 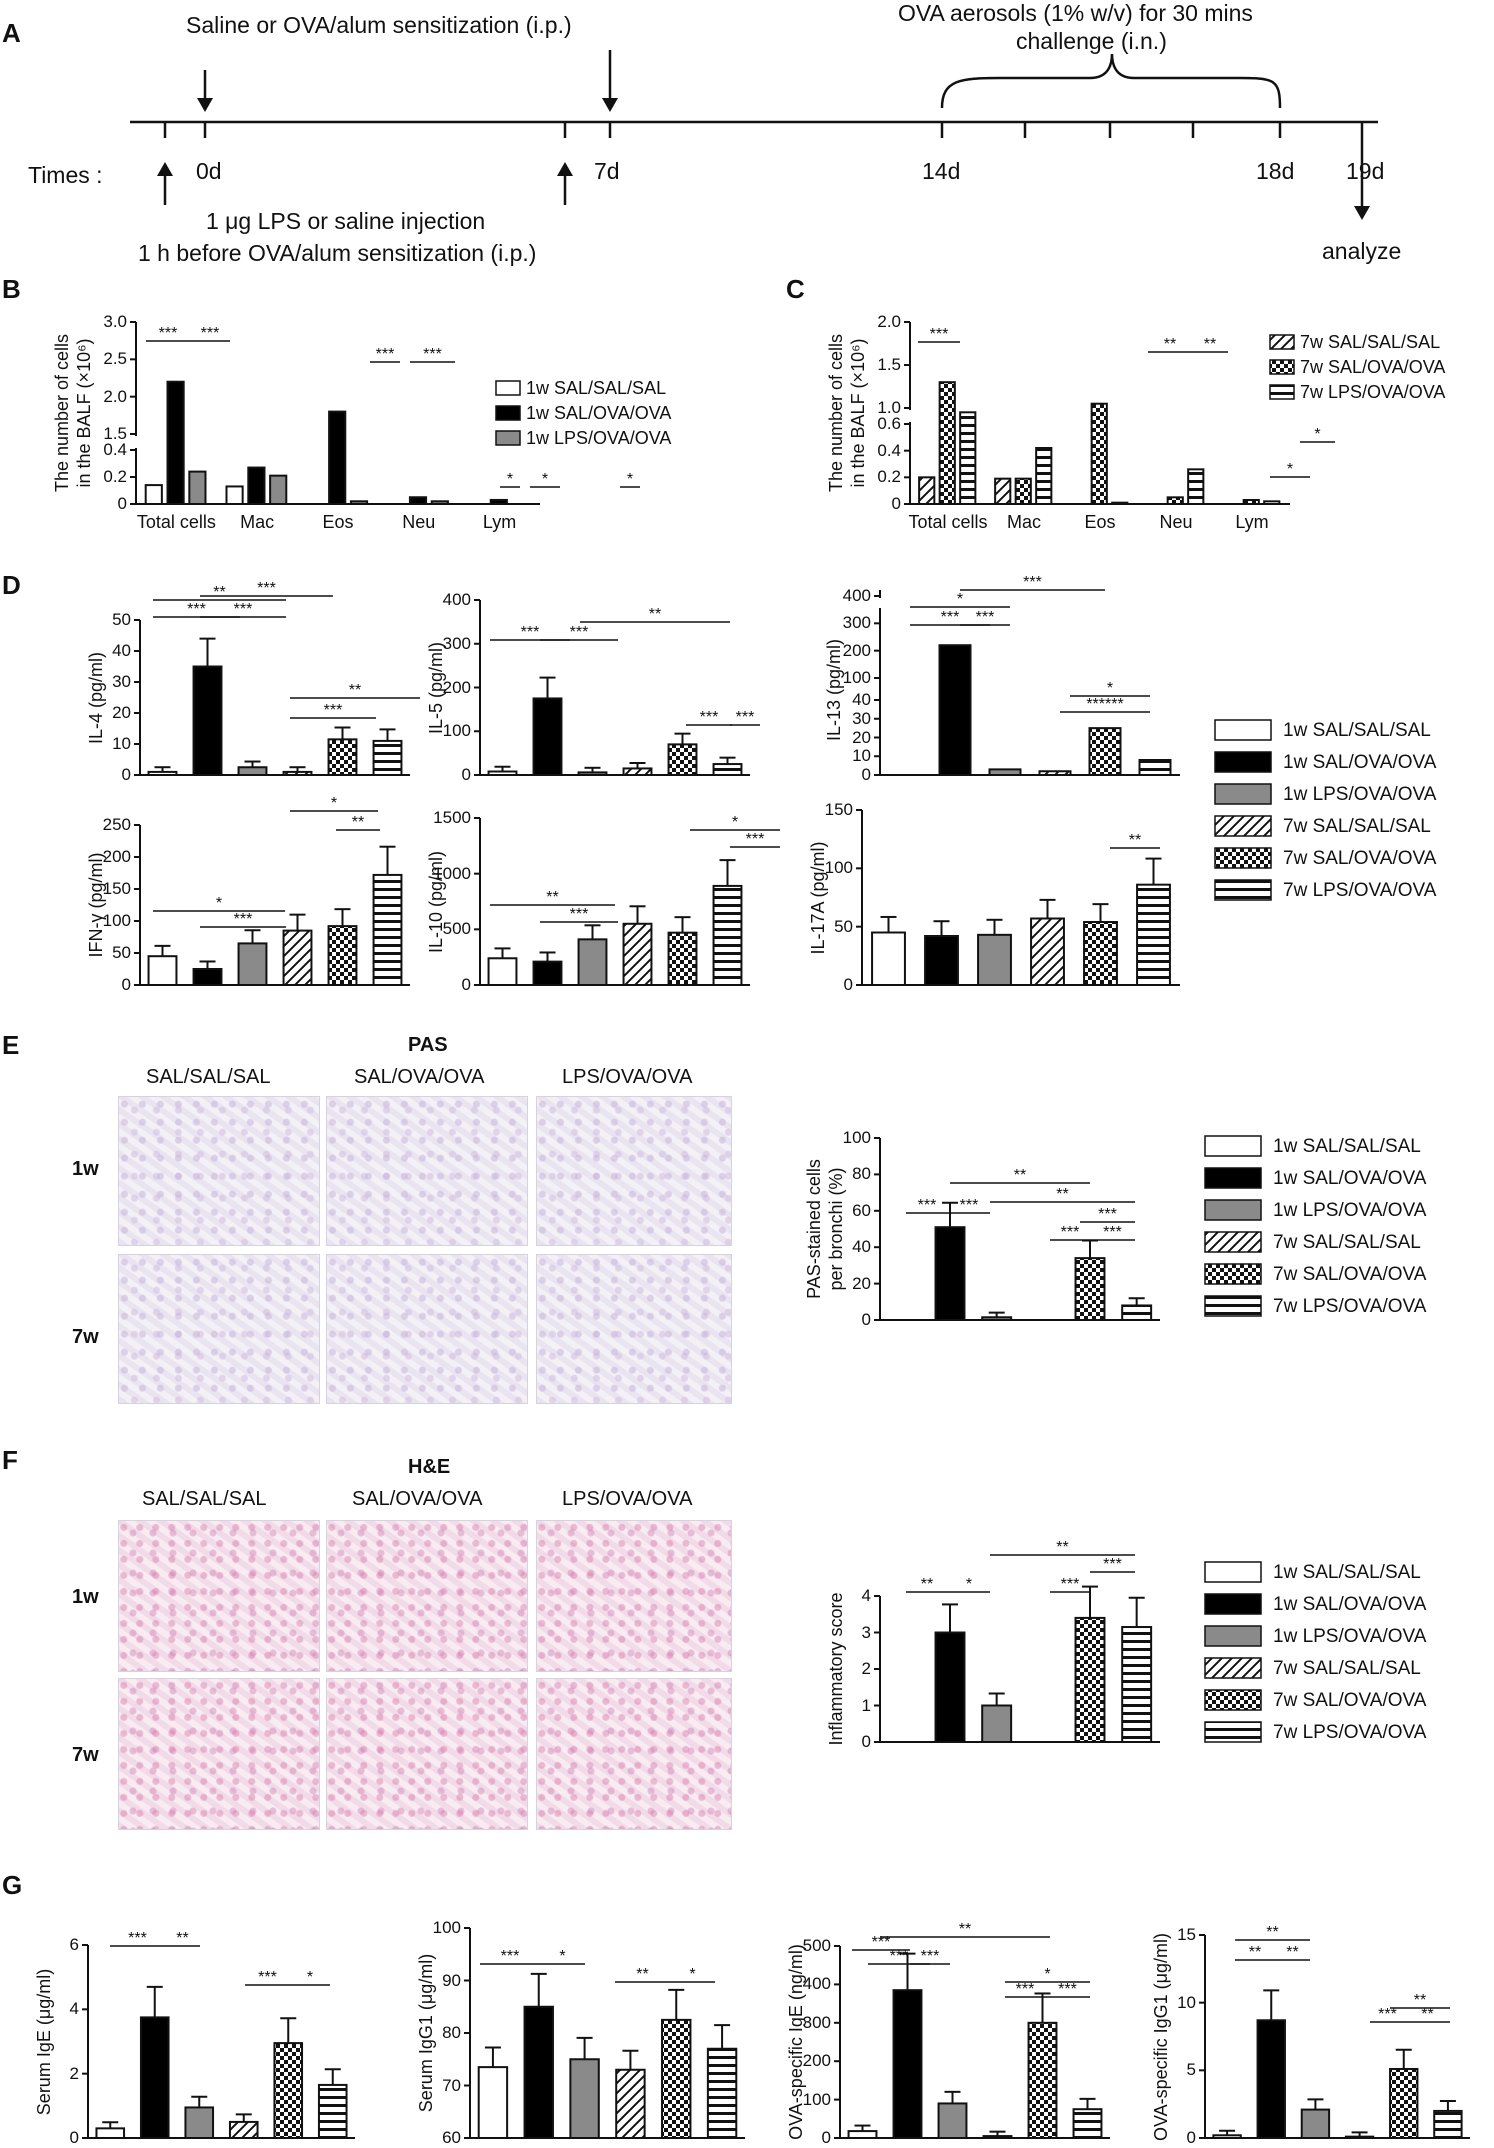 I want to click on y-tick-label: 1.5, so click(x=889, y=364).